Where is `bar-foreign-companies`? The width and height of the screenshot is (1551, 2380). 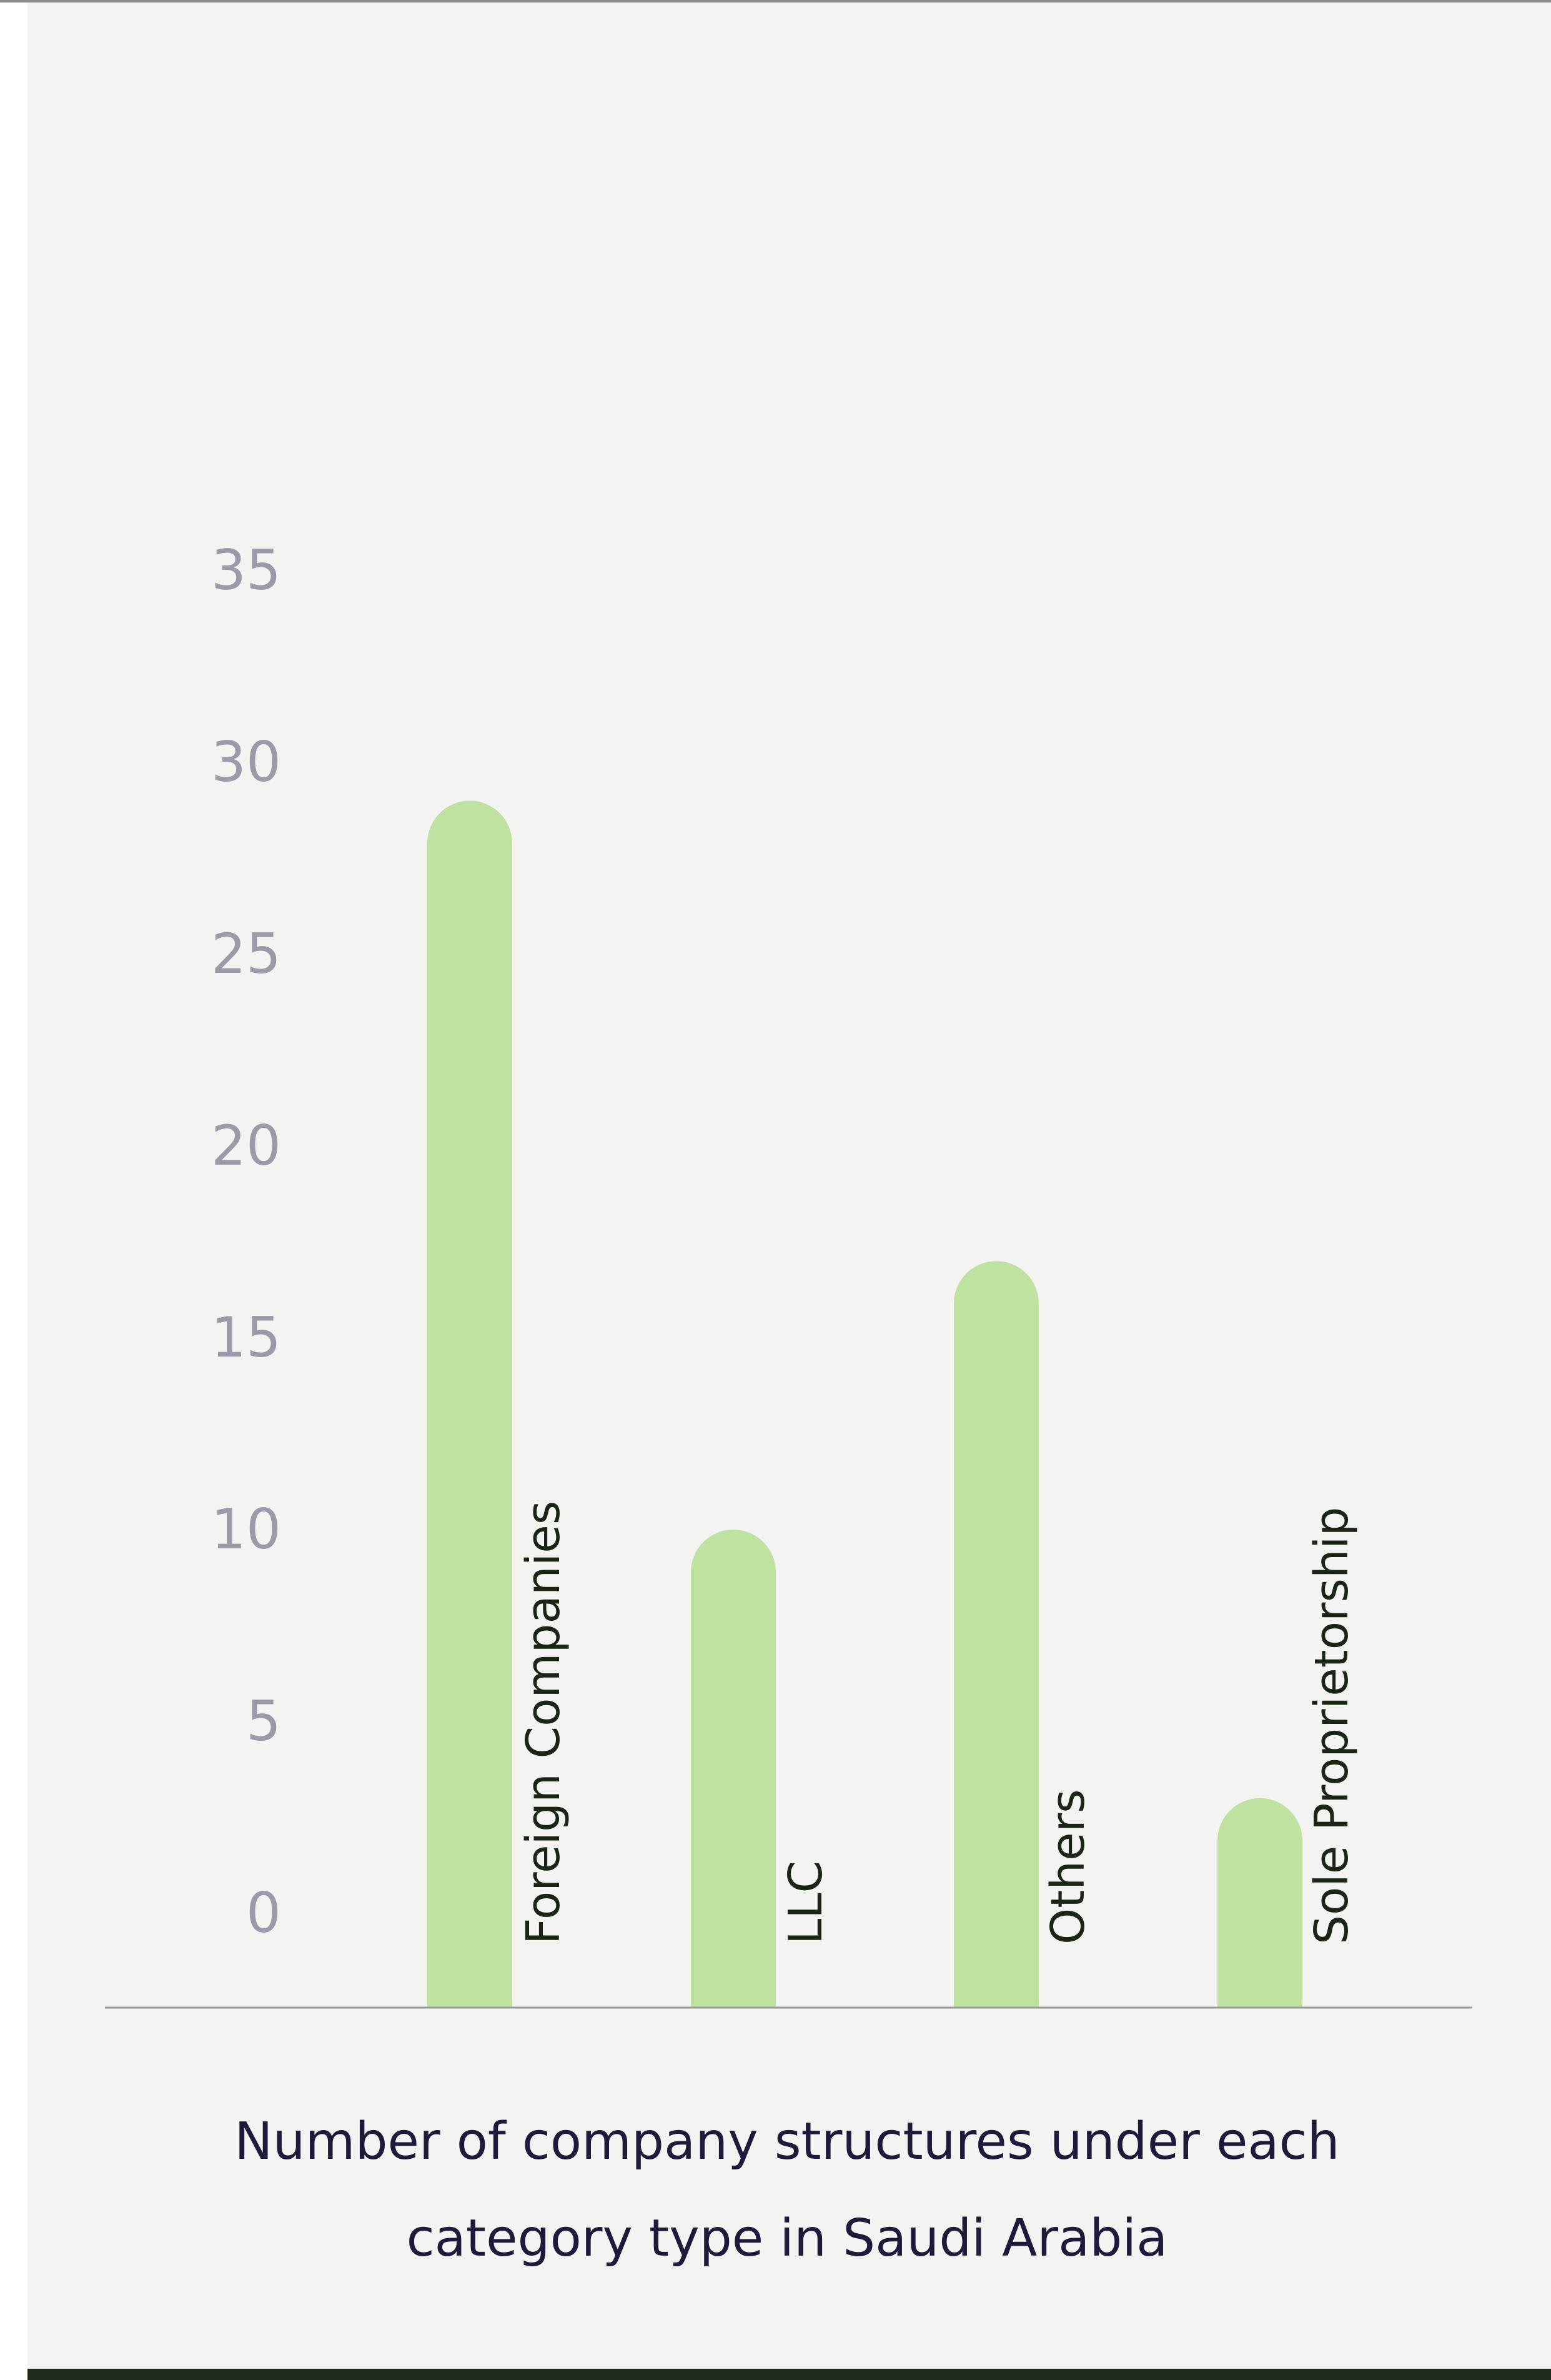
bar-foreign-companies is located at coordinates (469, 1404).